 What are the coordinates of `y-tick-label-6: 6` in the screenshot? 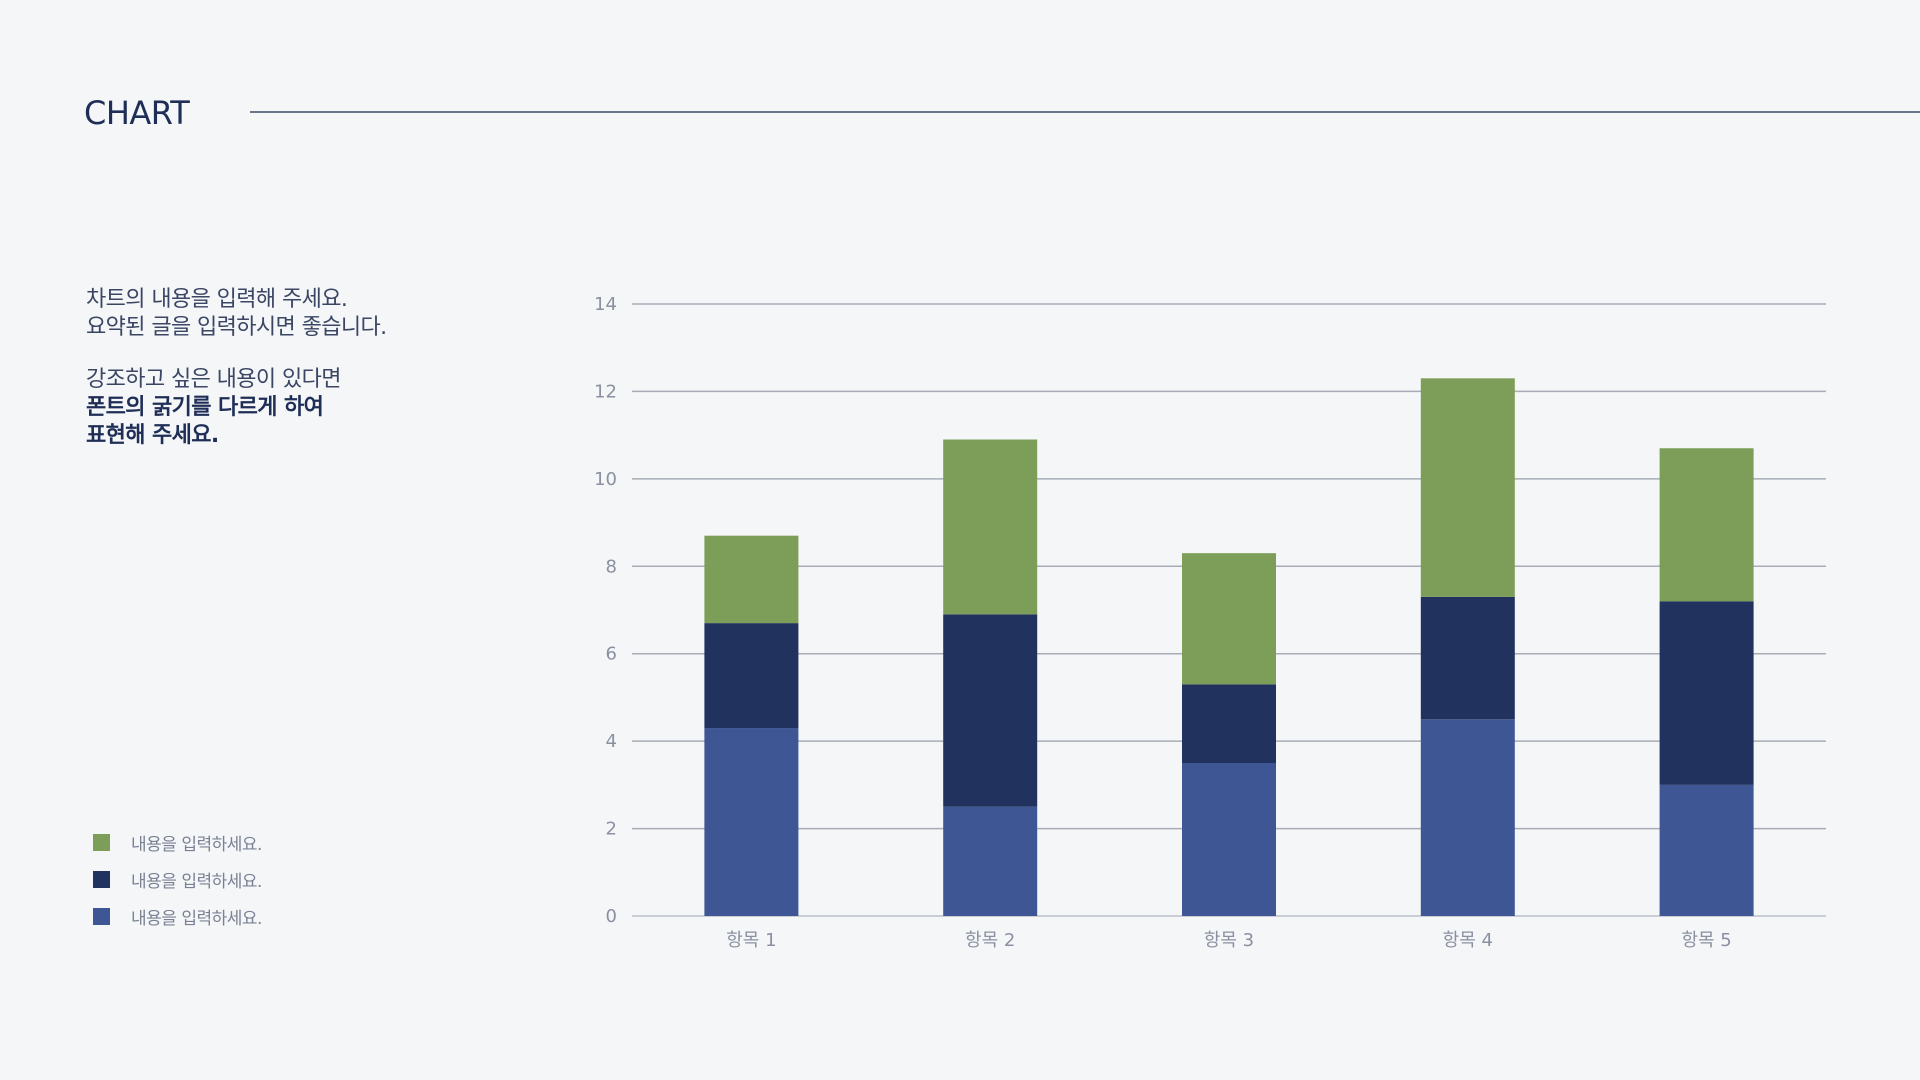 It's located at (611, 654).